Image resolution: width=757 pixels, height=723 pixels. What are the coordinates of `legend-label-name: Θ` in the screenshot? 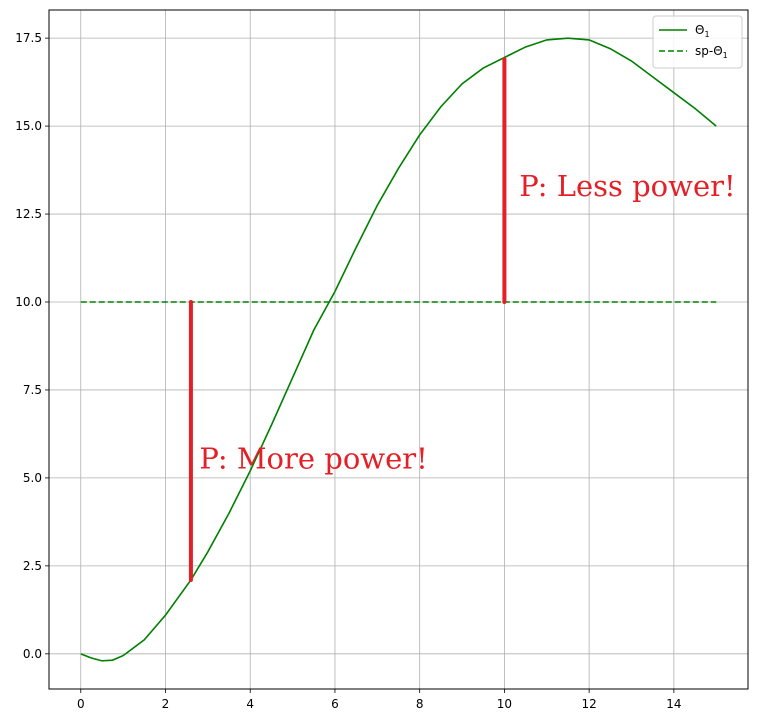 It's located at (699, 30).